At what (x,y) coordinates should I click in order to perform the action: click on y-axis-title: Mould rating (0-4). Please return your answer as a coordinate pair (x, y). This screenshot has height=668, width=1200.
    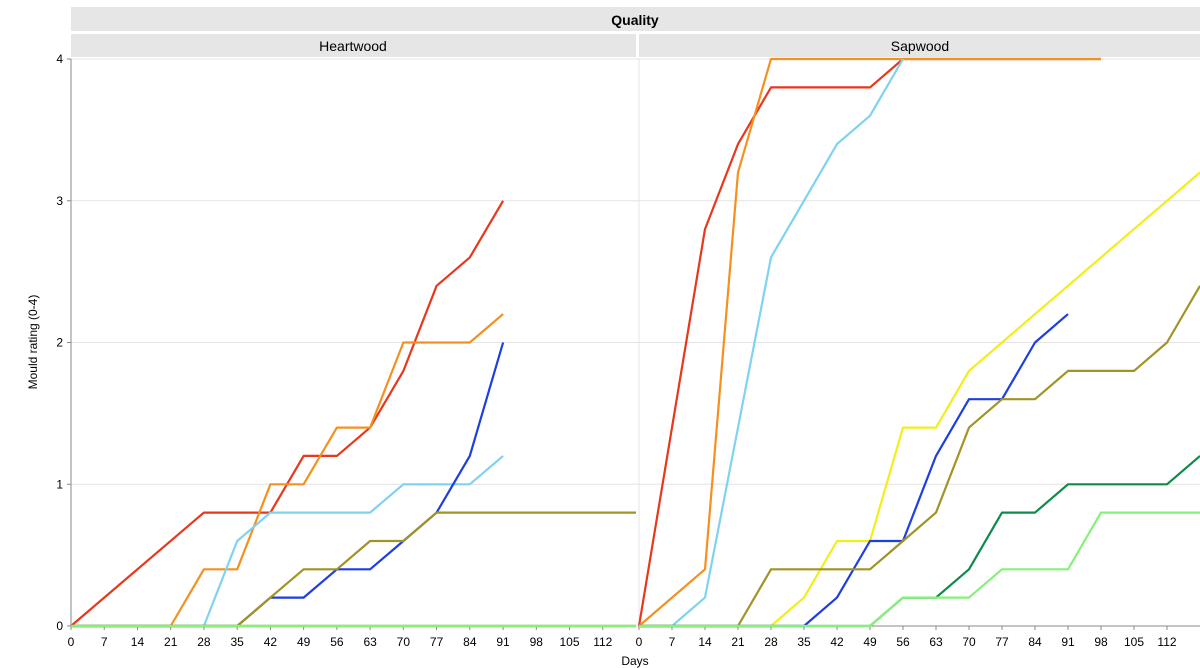
    Looking at the image, I should click on (33, 342).